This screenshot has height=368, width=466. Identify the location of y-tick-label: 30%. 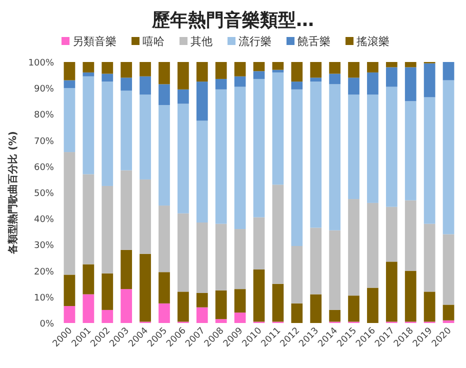
(44, 246).